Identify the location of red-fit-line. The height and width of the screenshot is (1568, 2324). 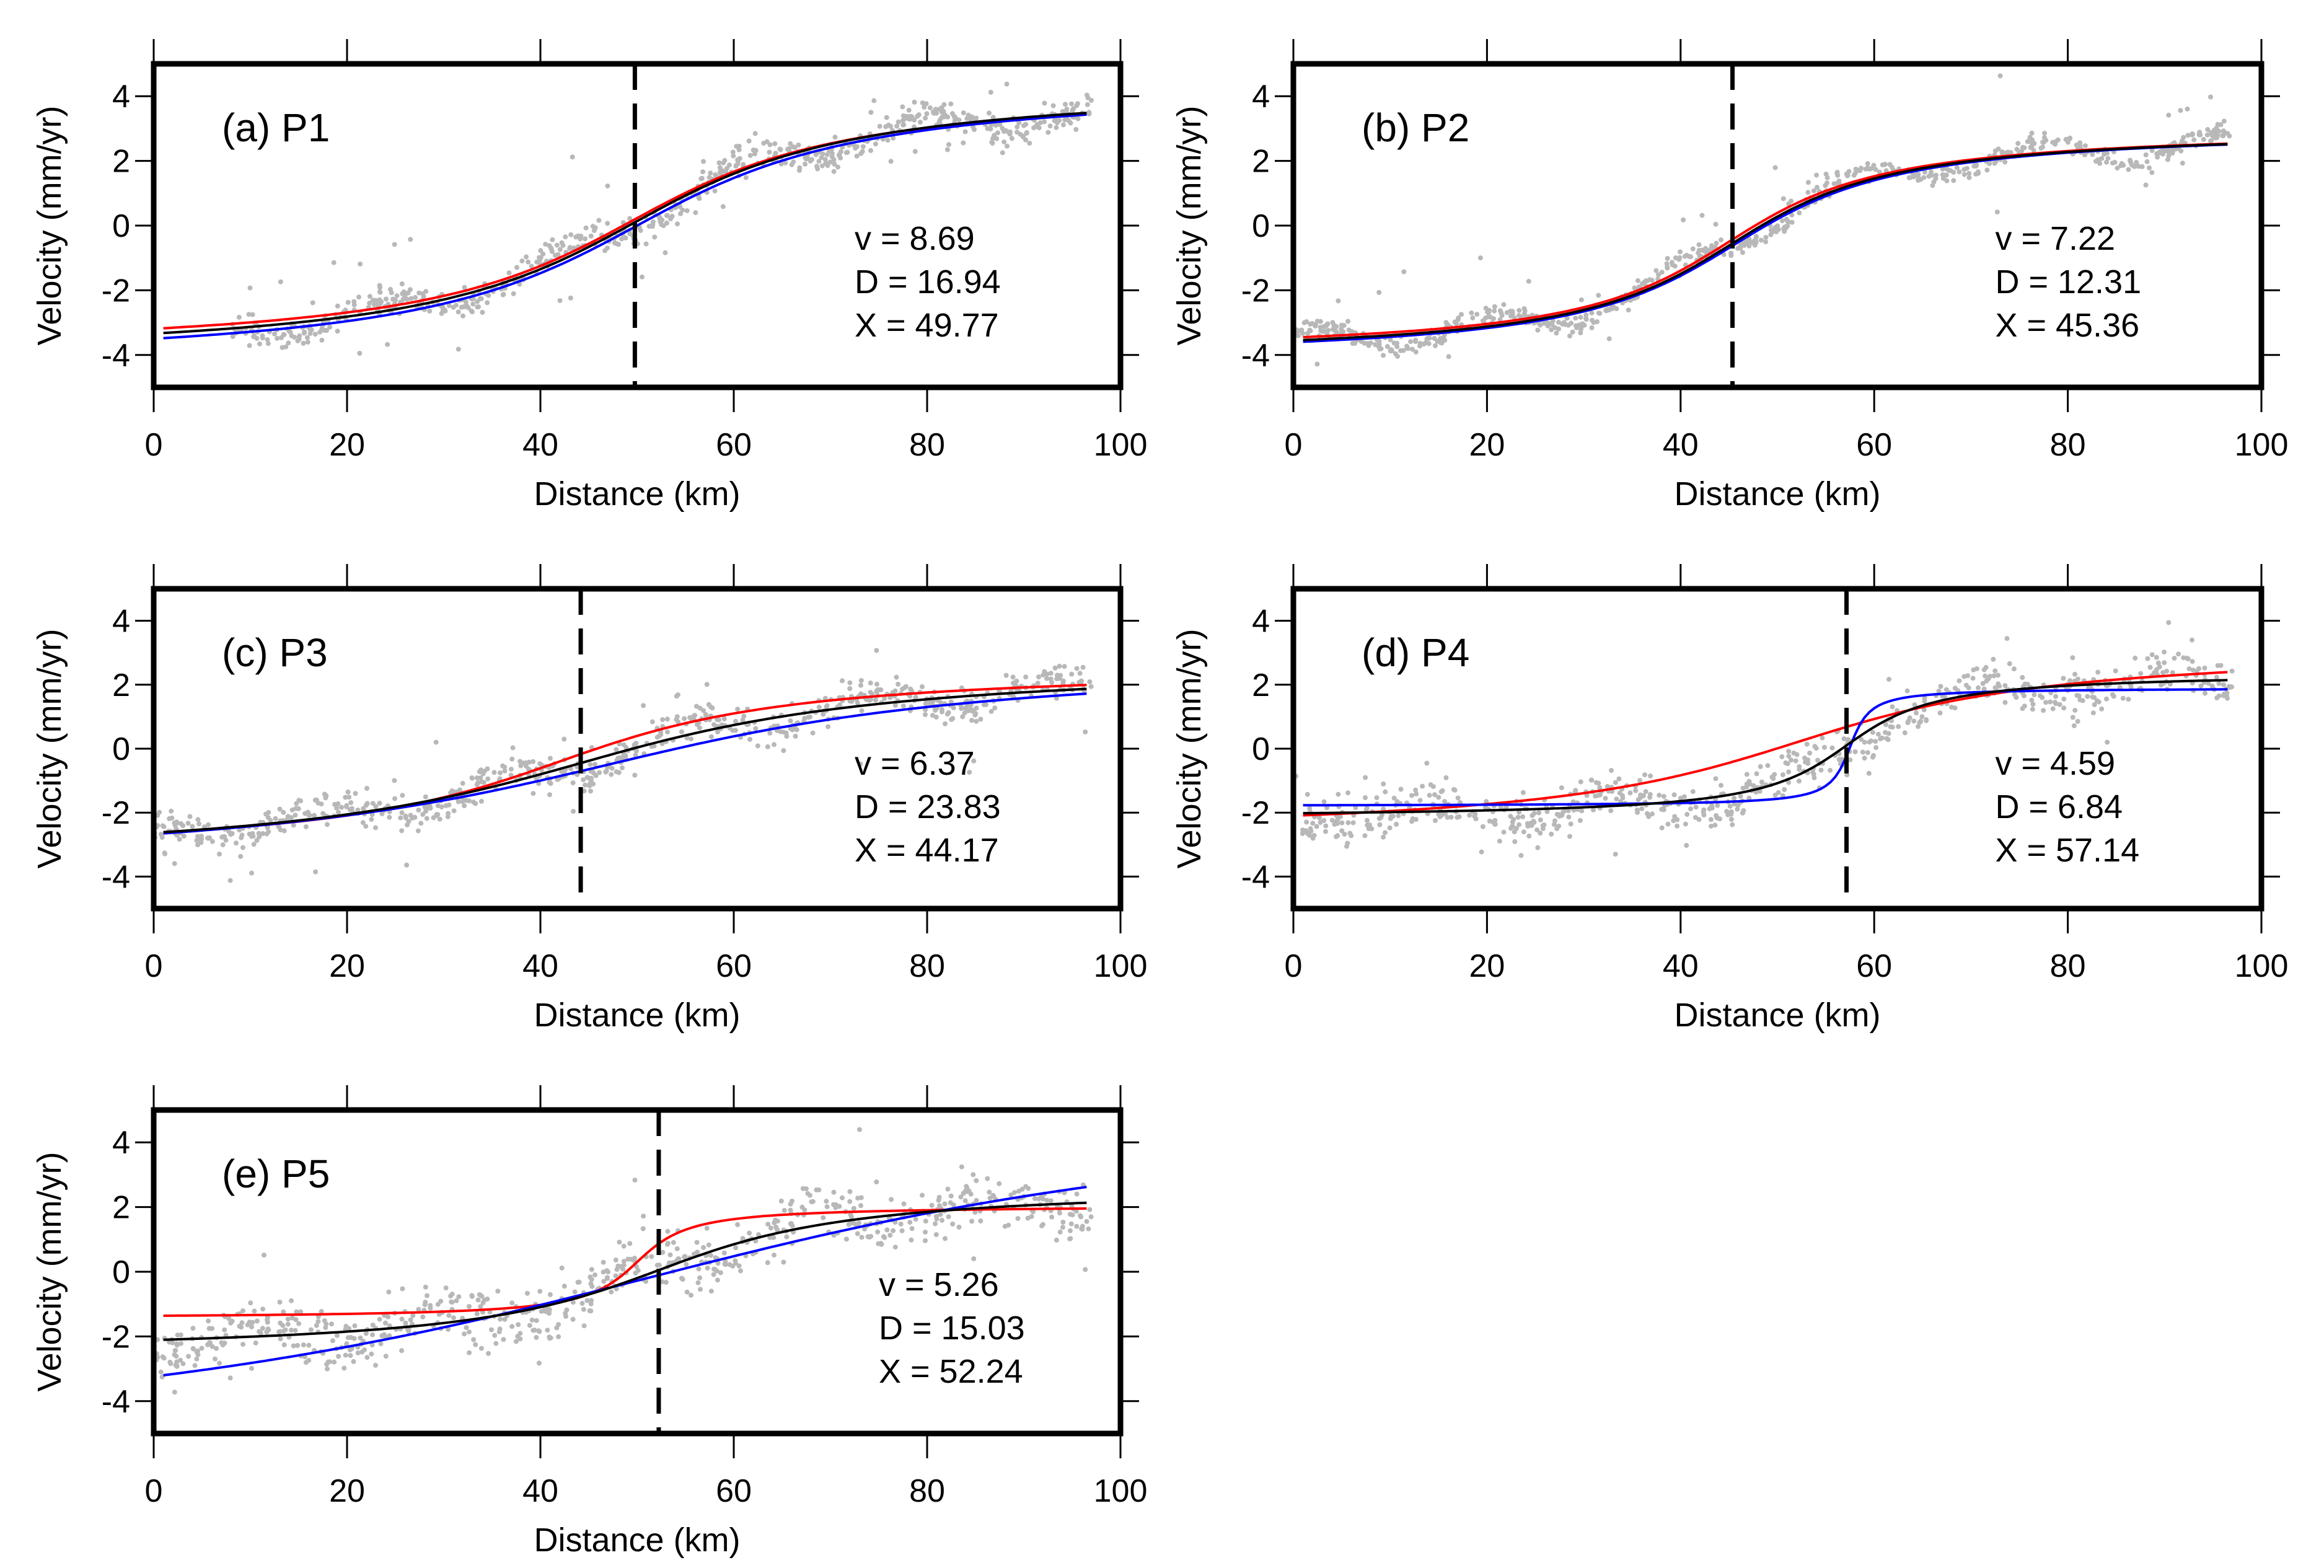
(1766, 744).